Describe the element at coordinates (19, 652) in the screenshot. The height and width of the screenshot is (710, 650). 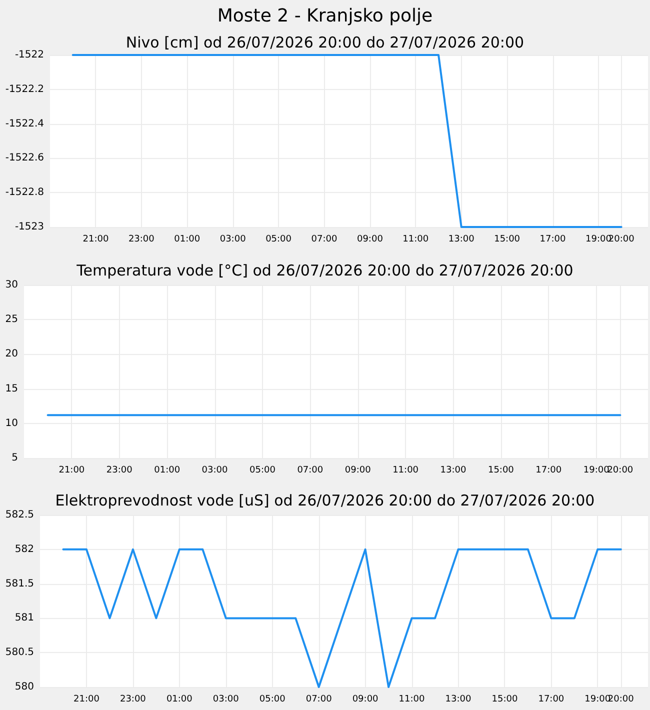
I see `y-tick-label: 580.5` at that location.